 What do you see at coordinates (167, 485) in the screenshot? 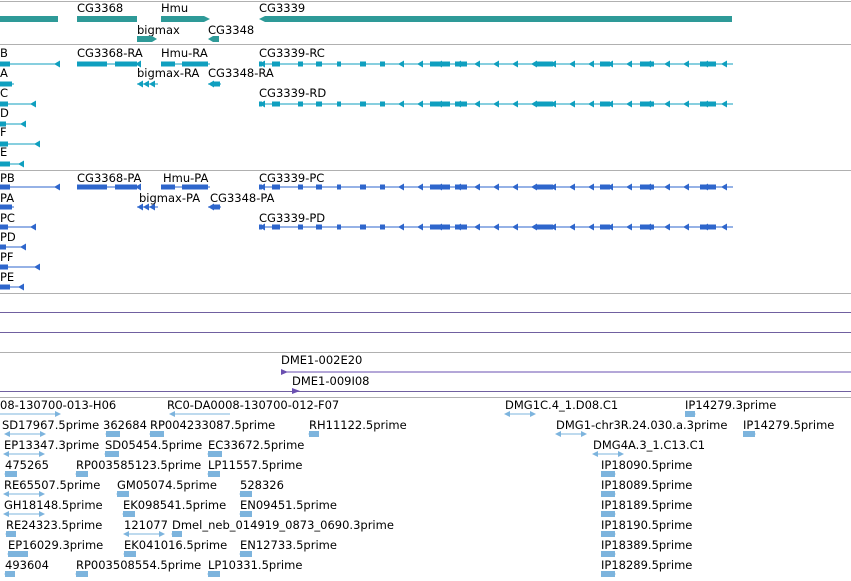
I see `est-label: GM05074.5prime` at bounding box center [167, 485].